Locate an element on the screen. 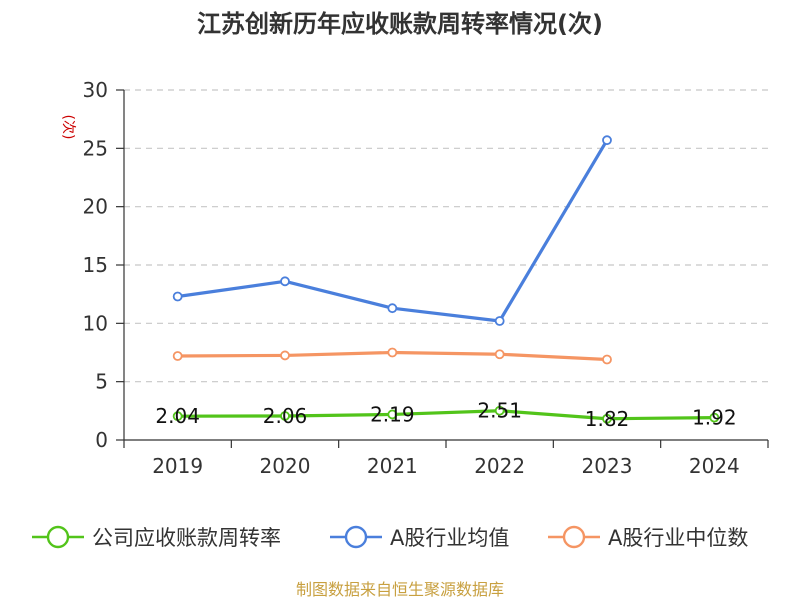  y-tick-label-5: 5 is located at coordinates (101, 382).